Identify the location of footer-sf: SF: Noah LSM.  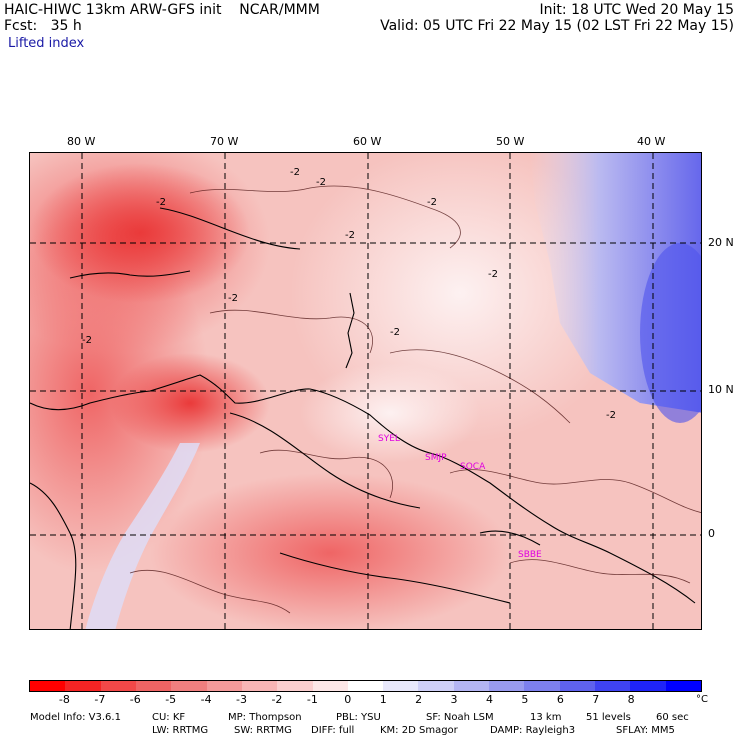
(460, 717).